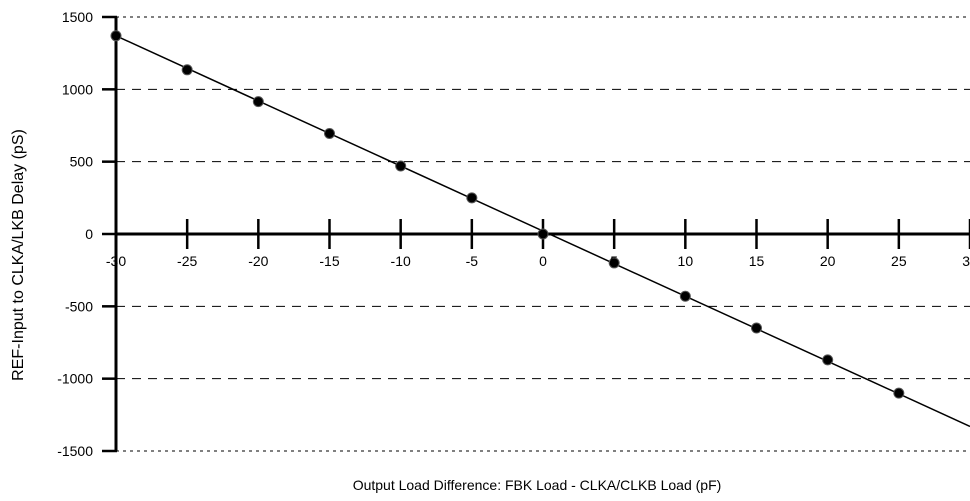 The image size is (970, 501). What do you see at coordinates (75, 451) in the screenshot?
I see `y-tick-label: -1500` at bounding box center [75, 451].